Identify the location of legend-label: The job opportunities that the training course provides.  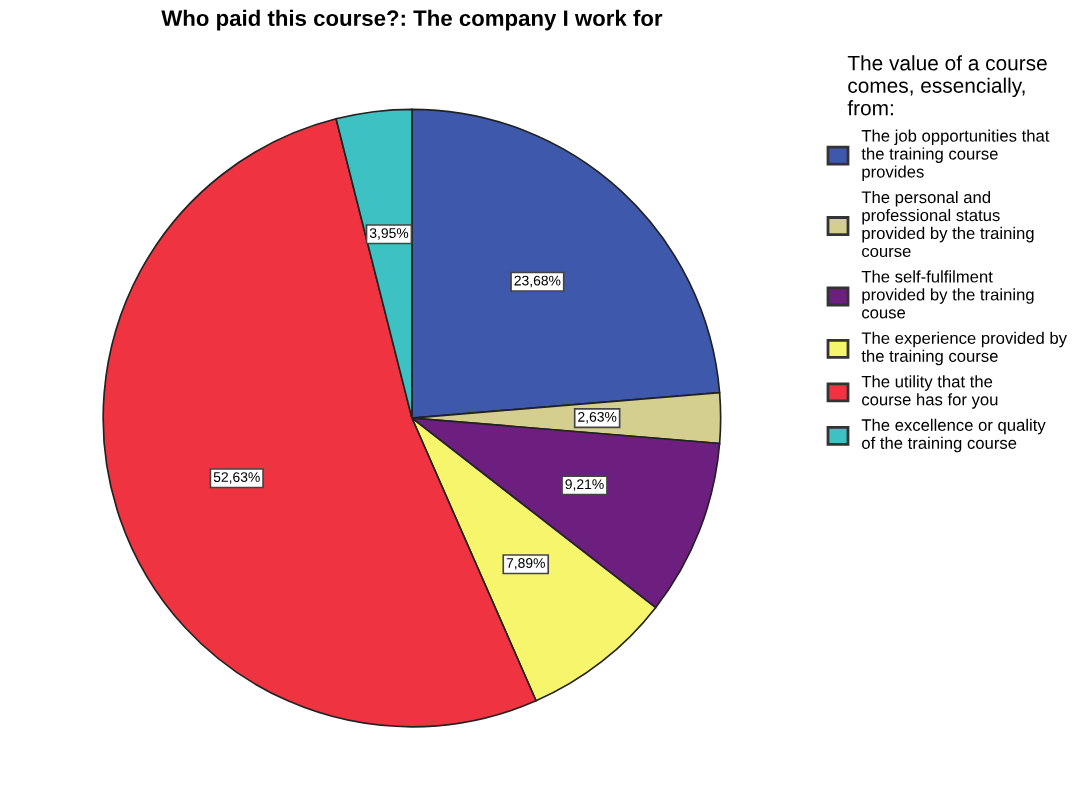
(955, 155).